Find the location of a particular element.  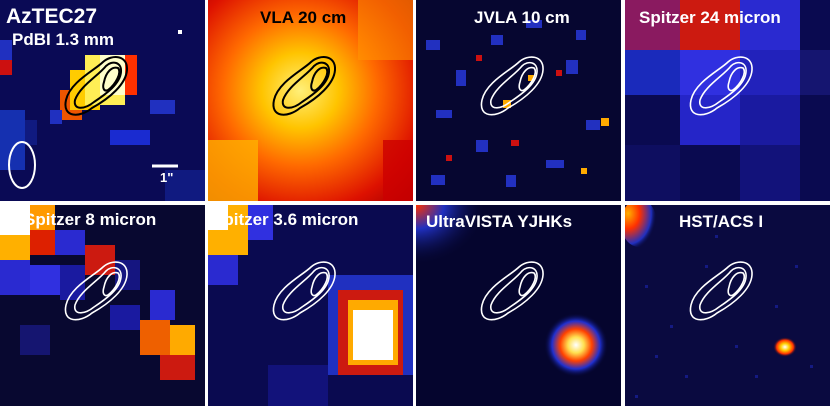

panel-title: HST/ACS I is located at coordinates (721, 221).